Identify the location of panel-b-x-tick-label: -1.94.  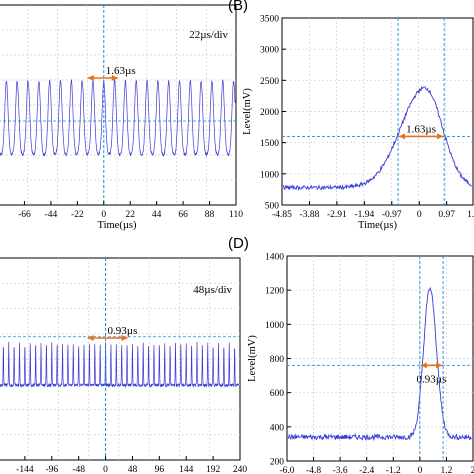
(364, 215).